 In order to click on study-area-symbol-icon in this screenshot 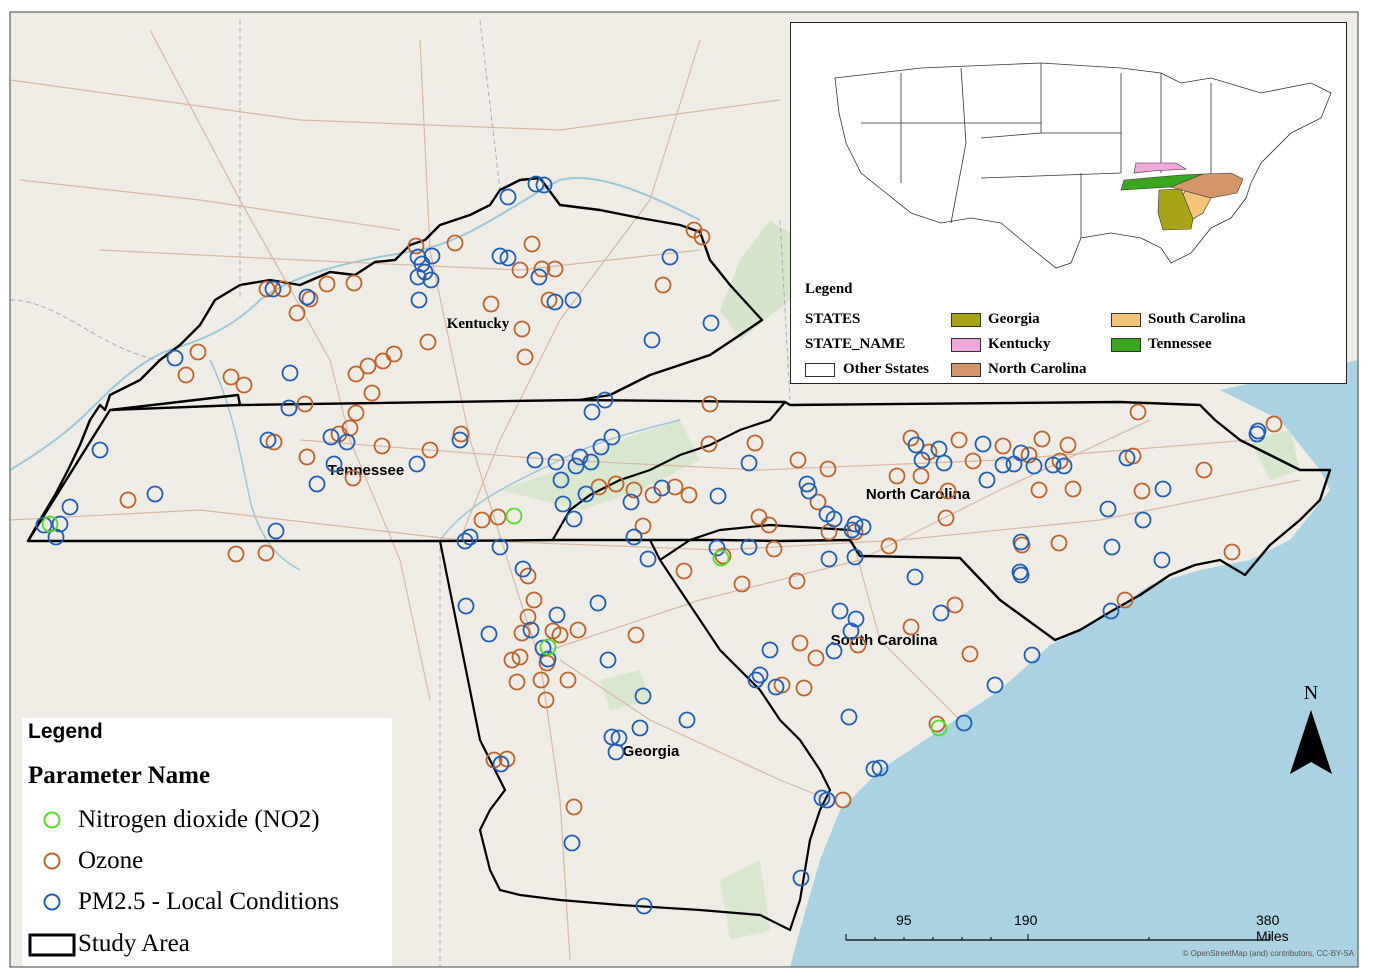, I will do `click(52, 945)`.